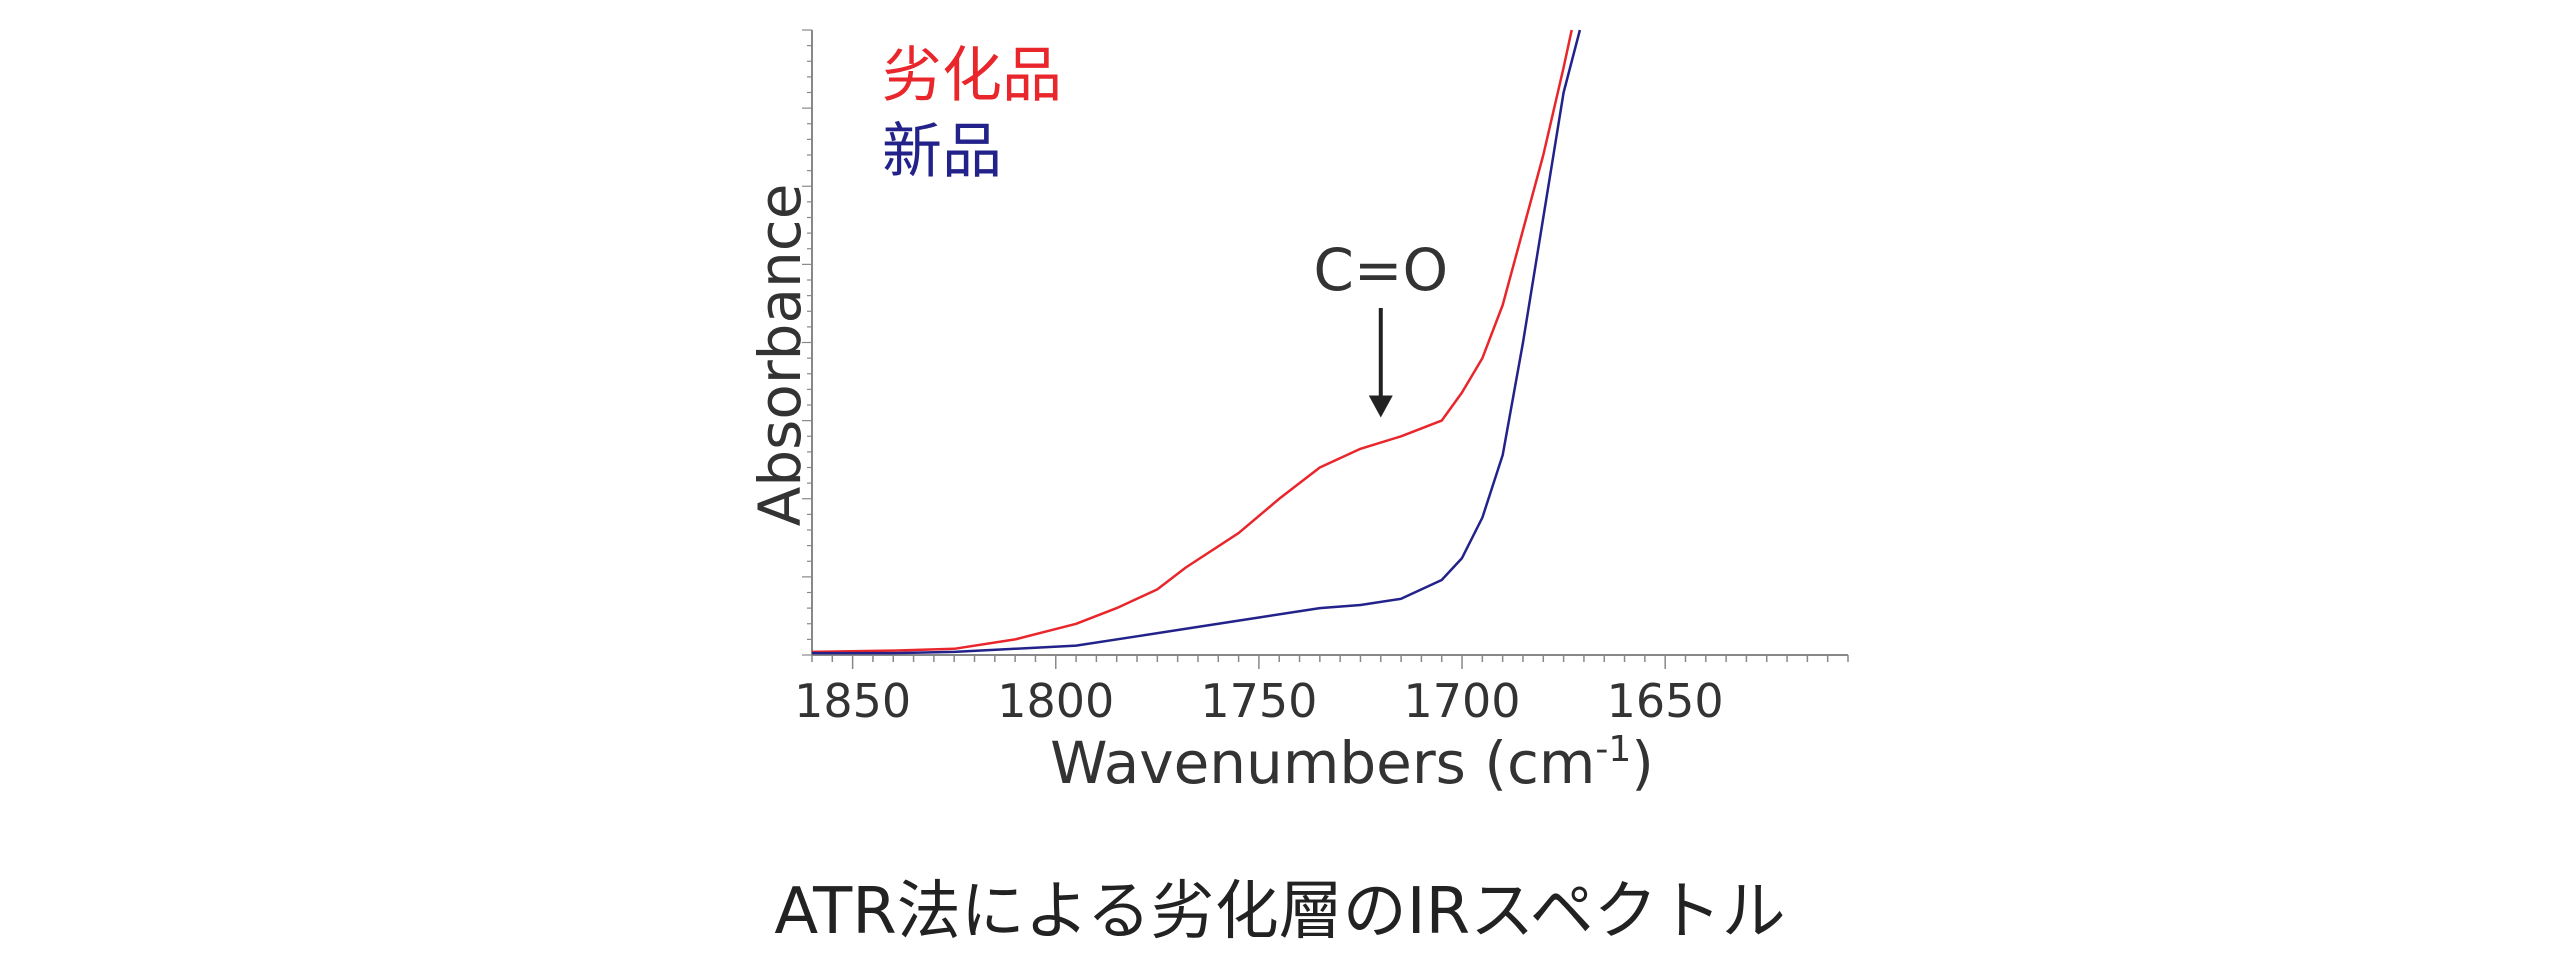 The image size is (2560, 960). What do you see at coordinates (1258, 701) in the screenshot?
I see `x-tick-label: 1750` at bounding box center [1258, 701].